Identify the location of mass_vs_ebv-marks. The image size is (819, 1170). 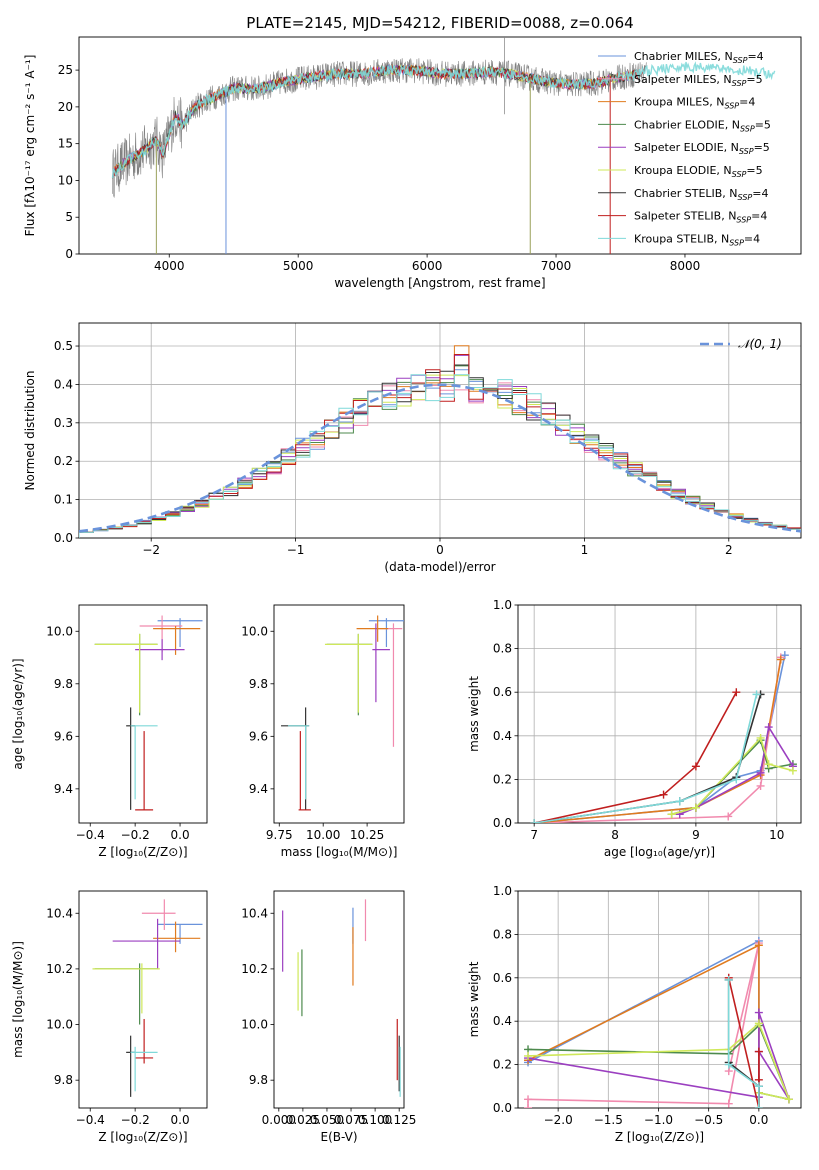
(341, 998).